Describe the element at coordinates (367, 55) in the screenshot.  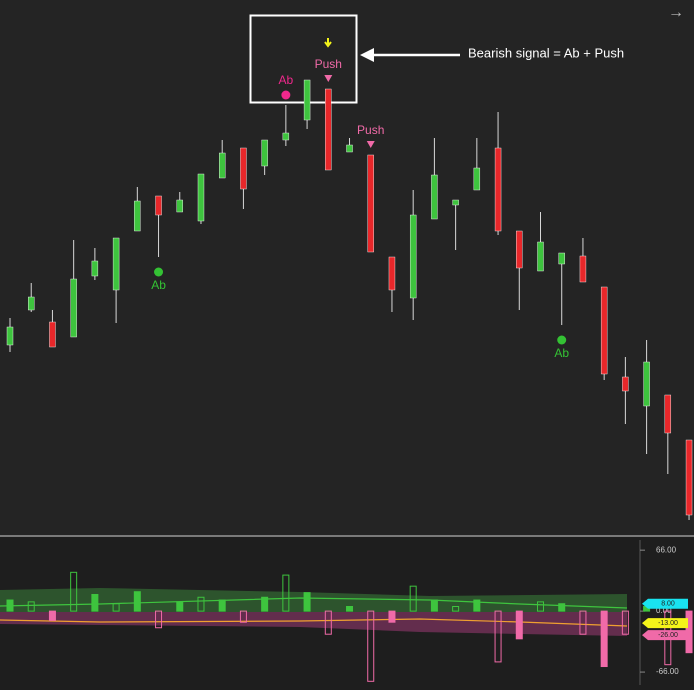
I see `annotation-arrow-head` at that location.